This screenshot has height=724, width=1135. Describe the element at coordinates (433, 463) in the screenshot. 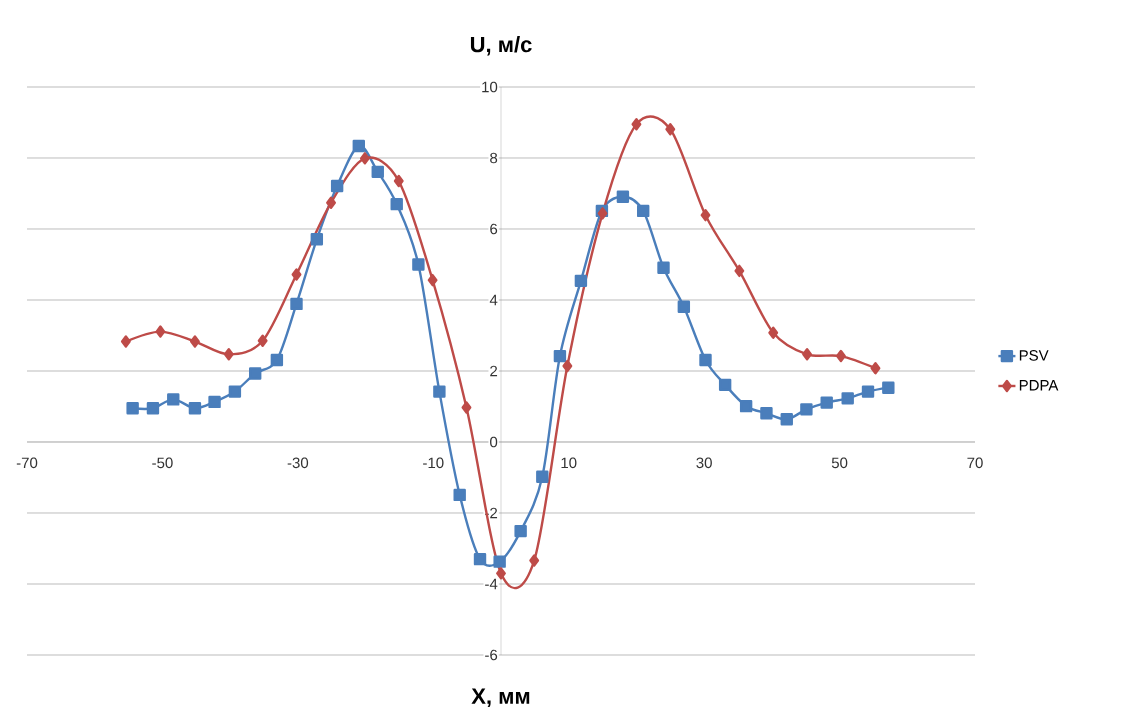

I see `x-tick-label: -10` at that location.